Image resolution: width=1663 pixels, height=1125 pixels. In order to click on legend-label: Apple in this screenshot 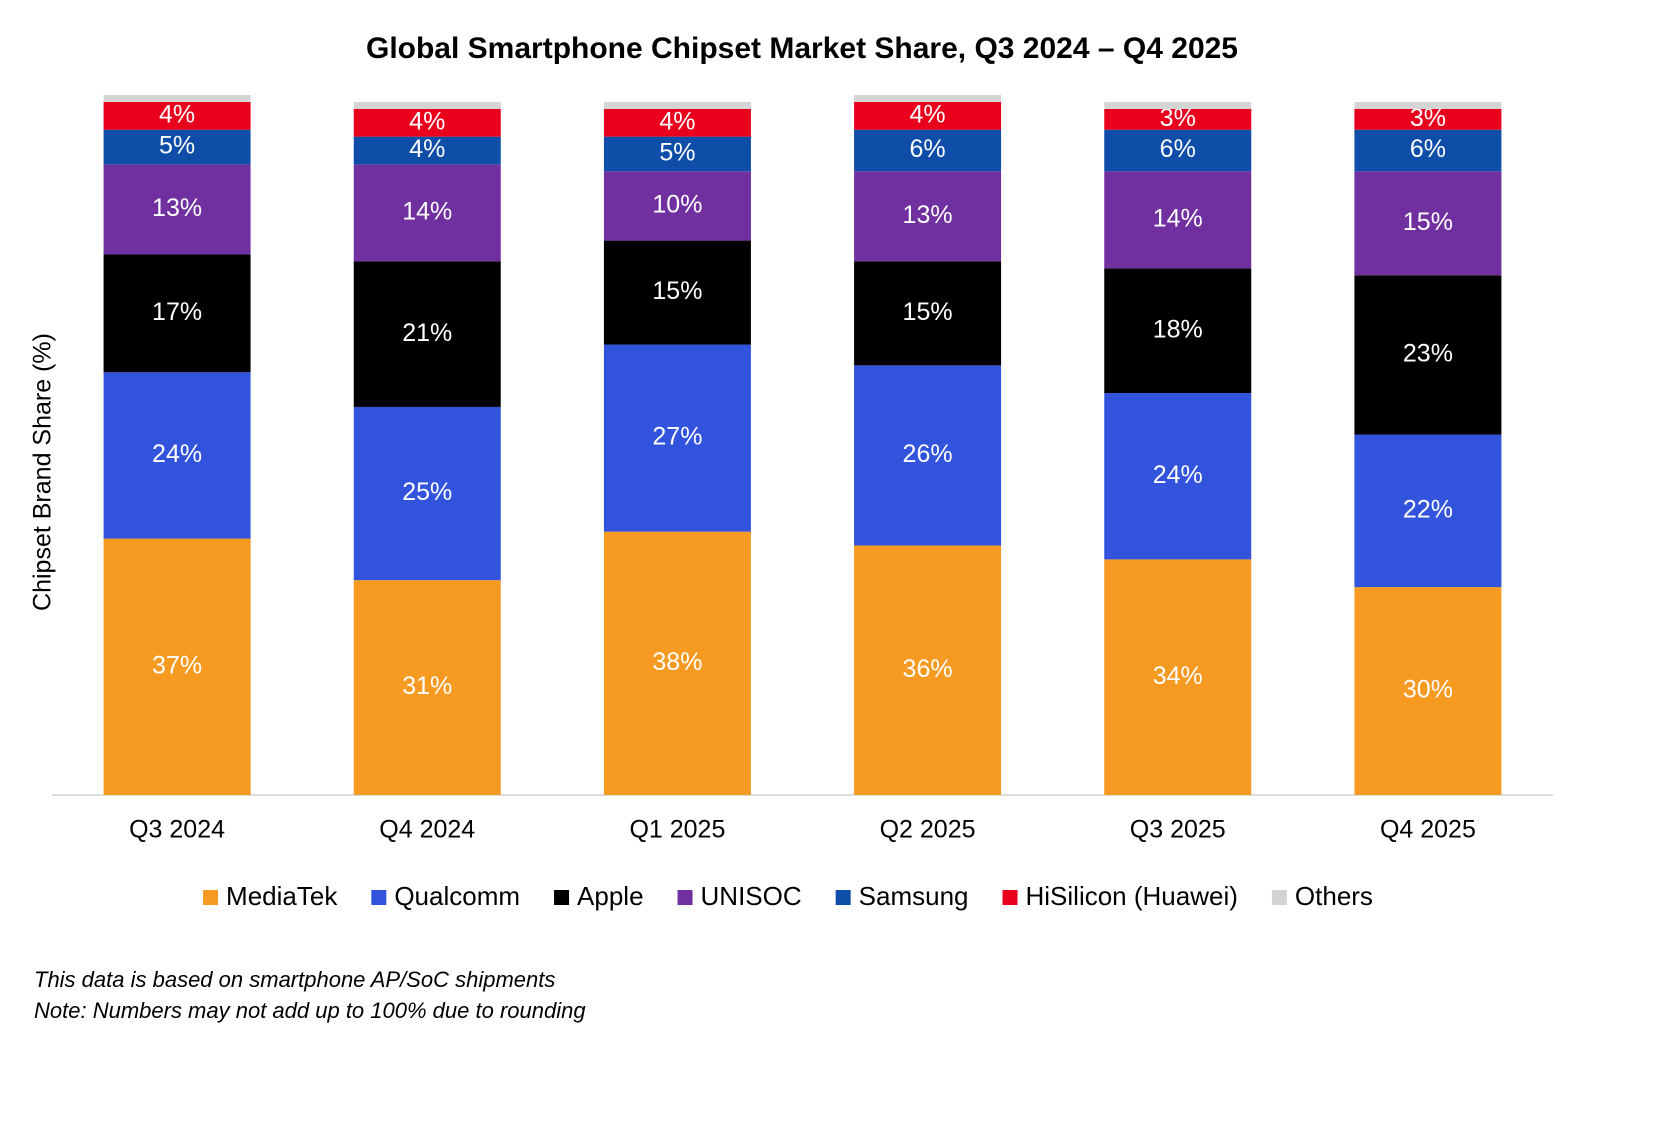, I will do `click(610, 896)`.